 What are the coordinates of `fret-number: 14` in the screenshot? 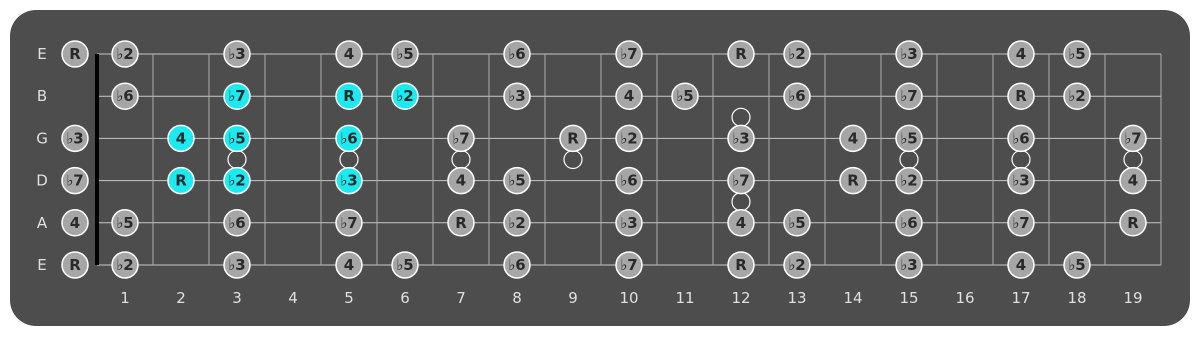 It's located at (852, 298).